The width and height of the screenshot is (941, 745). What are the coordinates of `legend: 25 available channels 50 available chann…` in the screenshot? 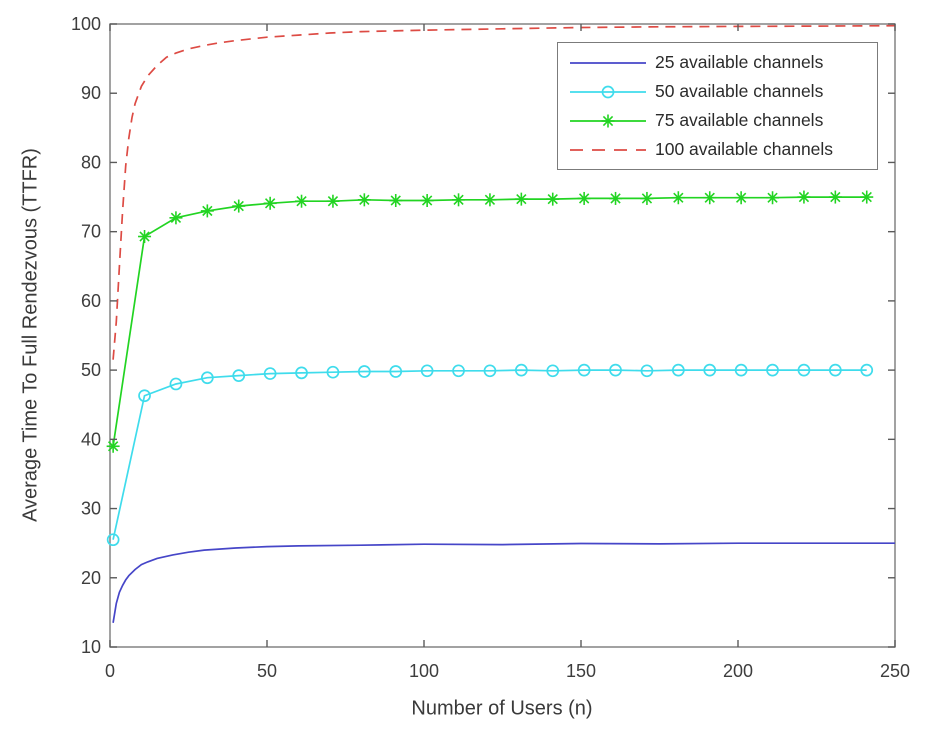 It's located at (717, 106).